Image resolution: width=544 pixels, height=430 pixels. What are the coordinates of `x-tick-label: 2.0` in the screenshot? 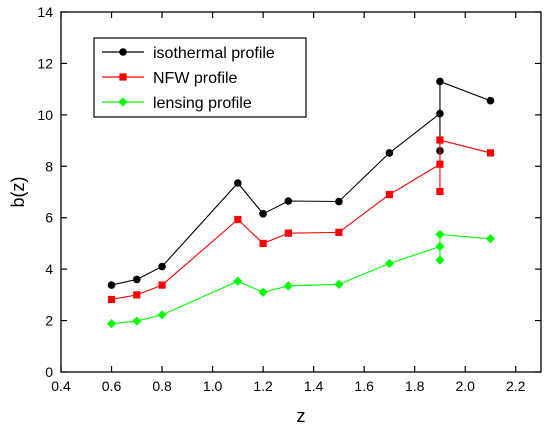 It's located at (465, 386).